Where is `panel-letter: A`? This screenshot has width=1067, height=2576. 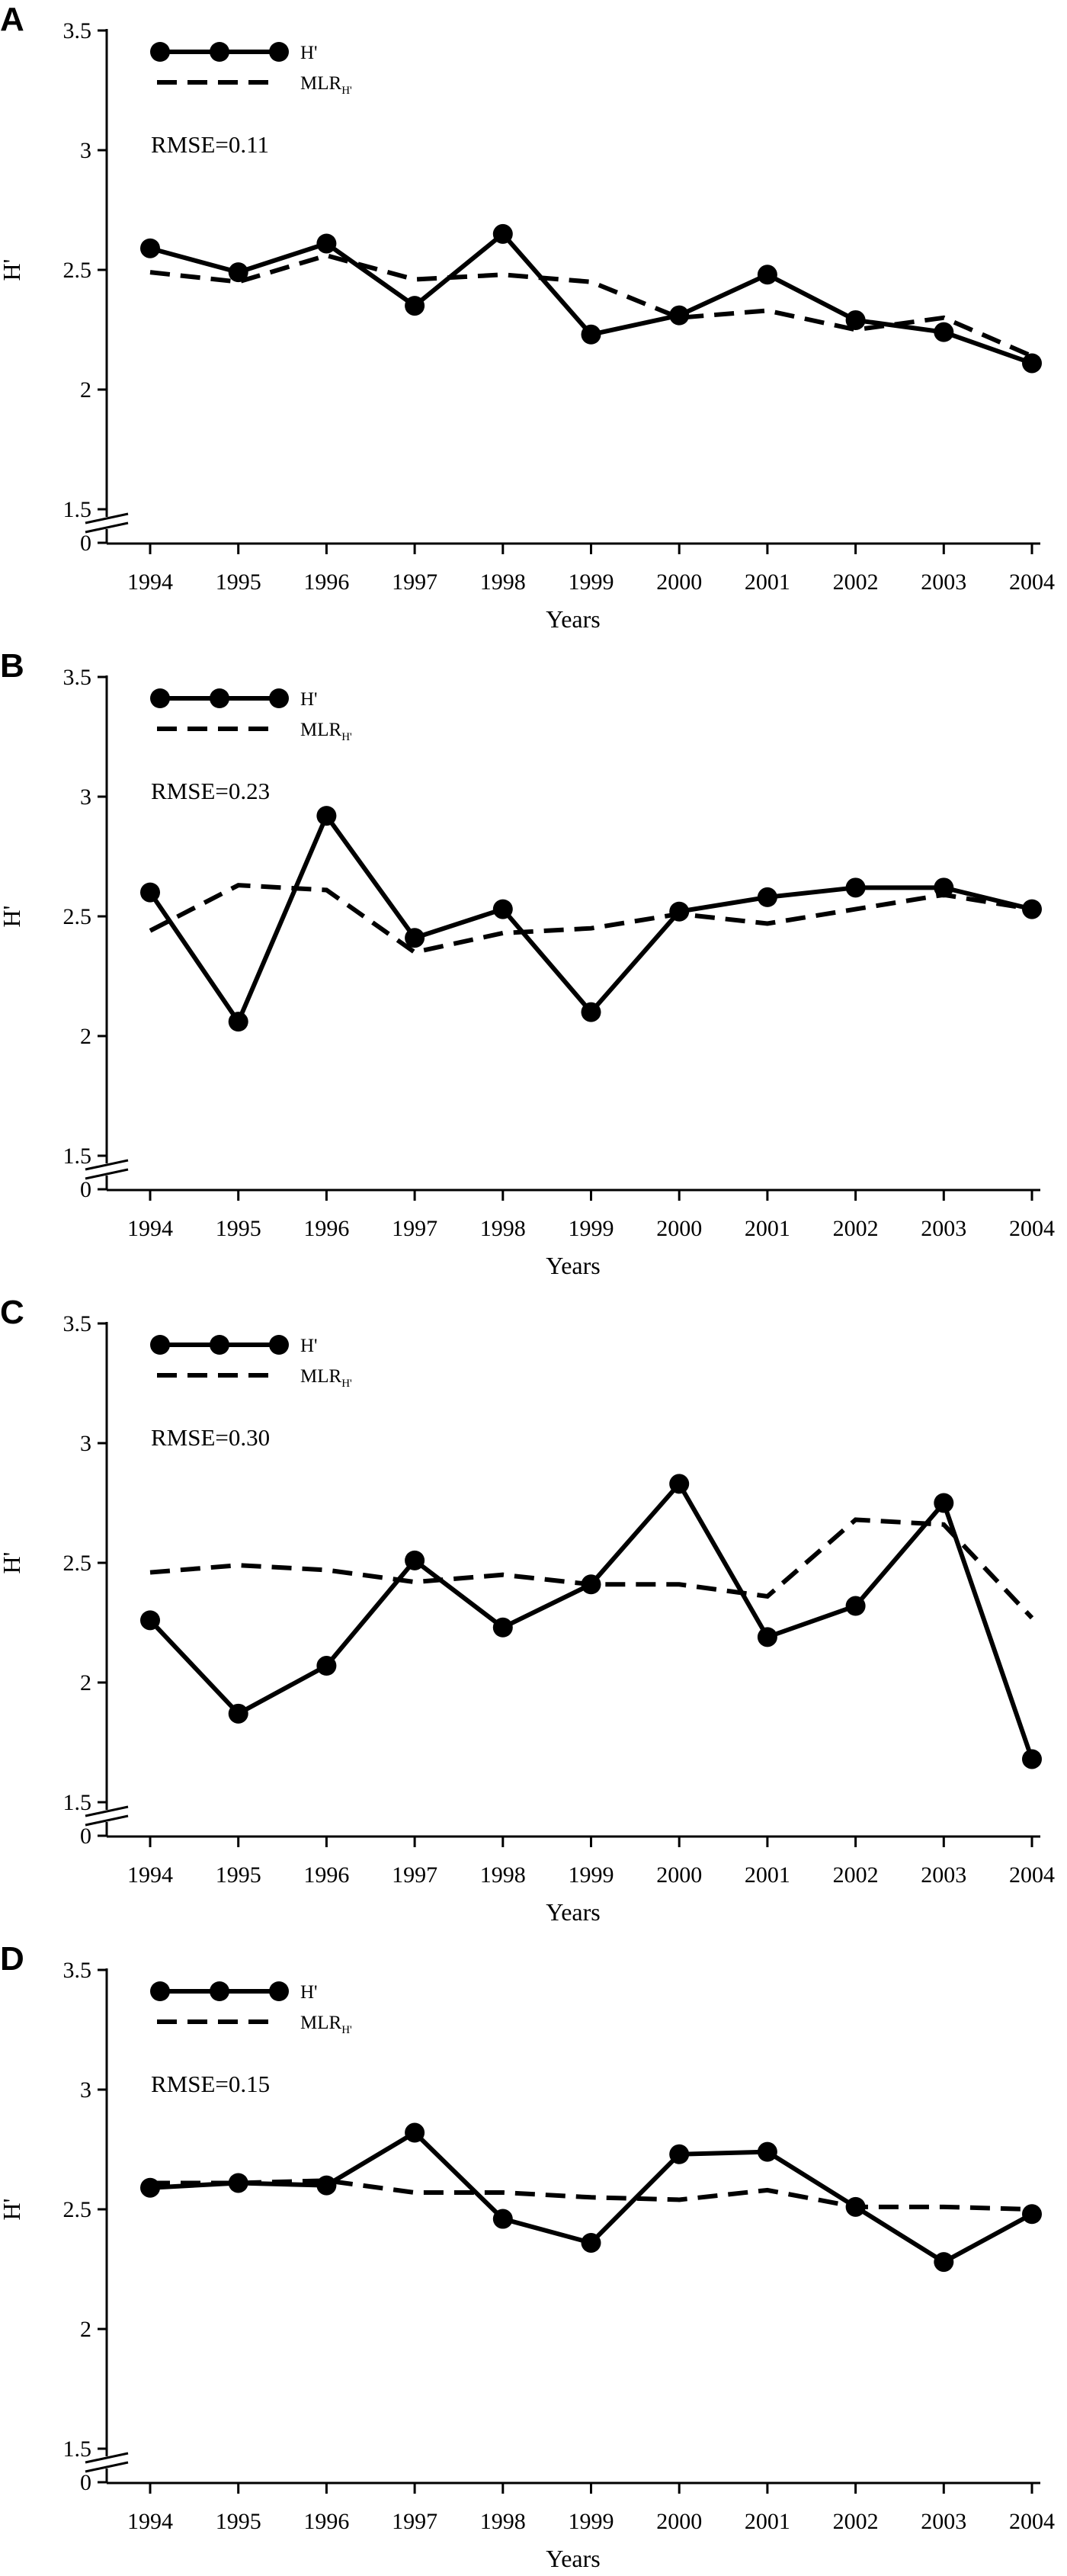
panel-letter: A is located at coordinates (12, 19).